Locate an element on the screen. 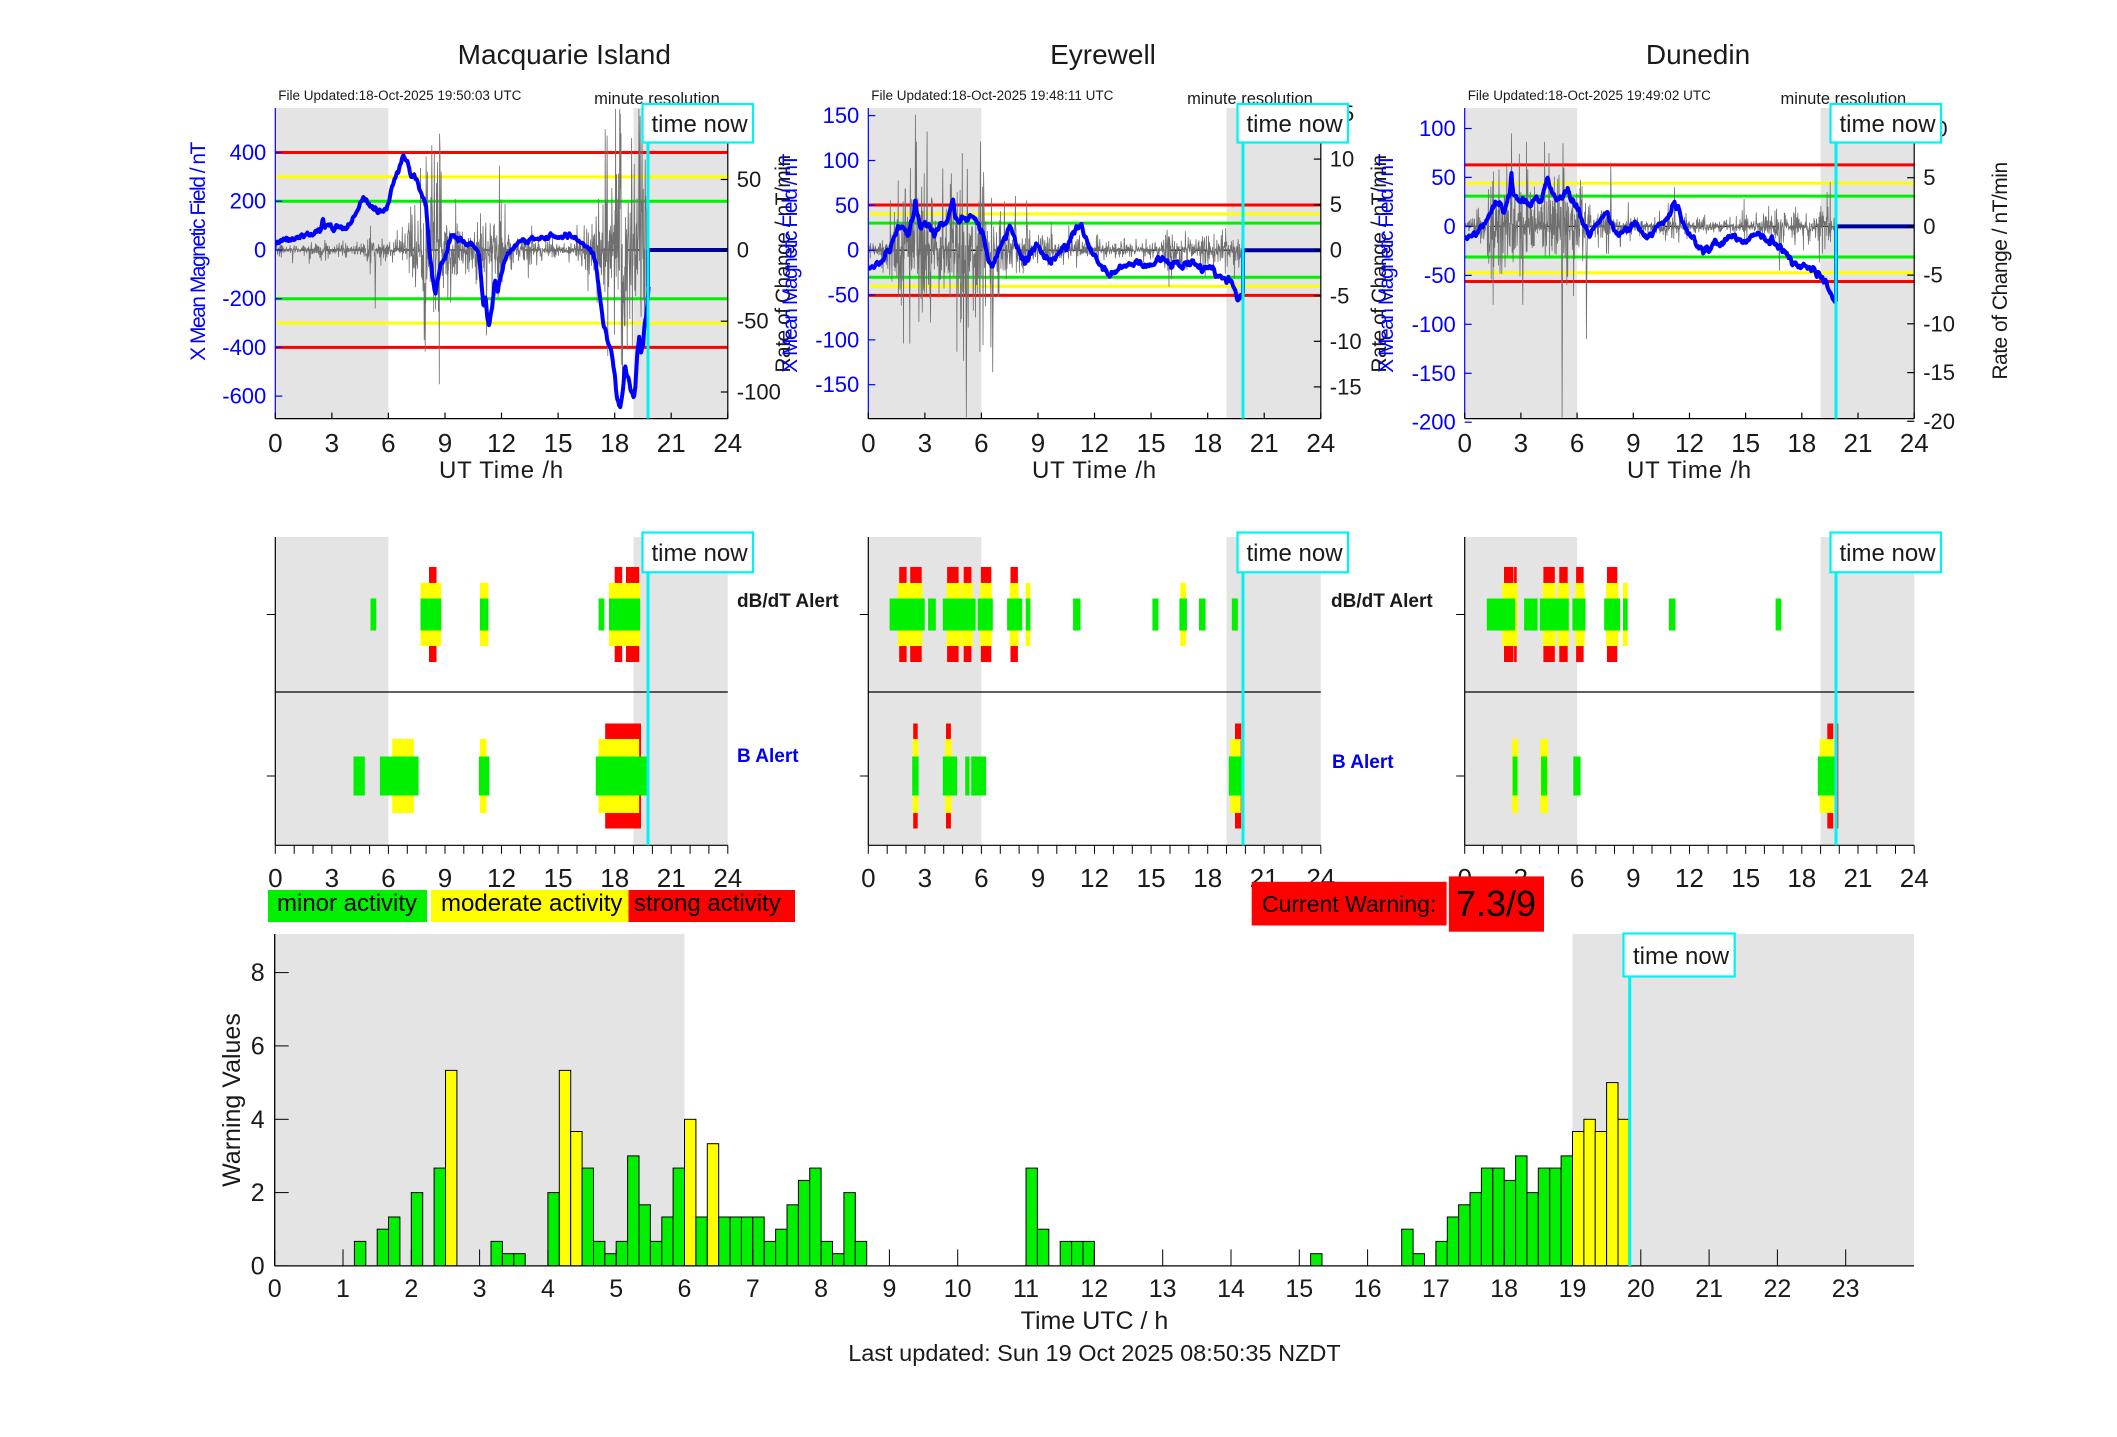 This screenshot has height=1437, width=2117. svg-text: 7 is located at coordinates (753, 1289).